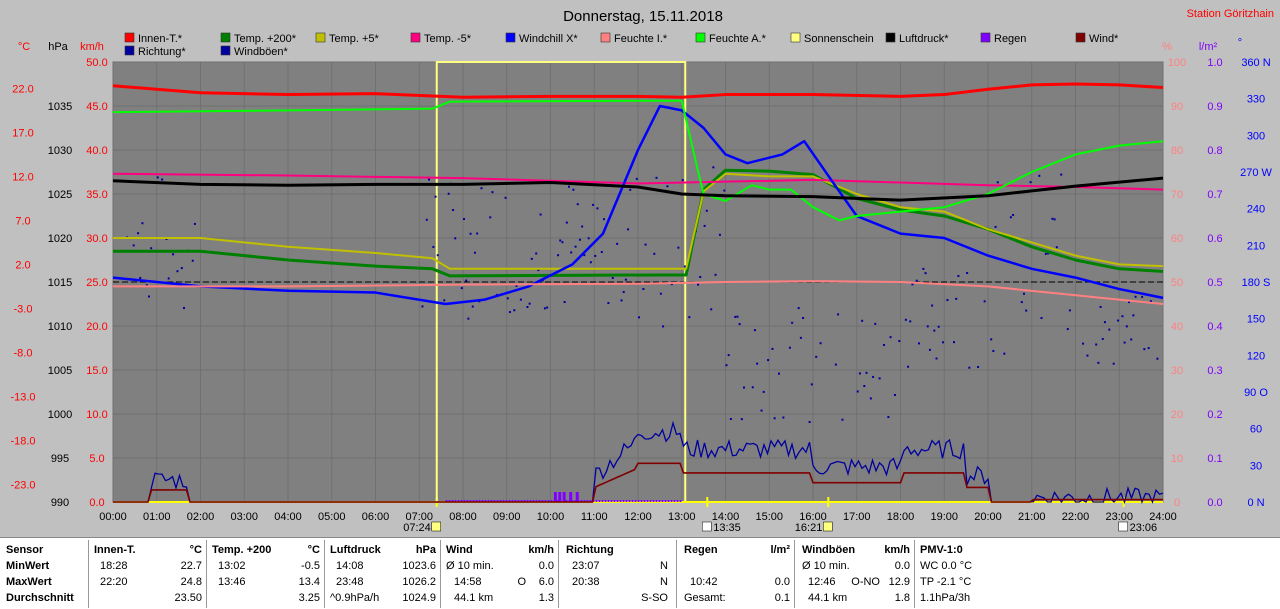 This screenshot has height=609, width=1280. I want to click on regen-max-time: 10:42, so click(704, 582).